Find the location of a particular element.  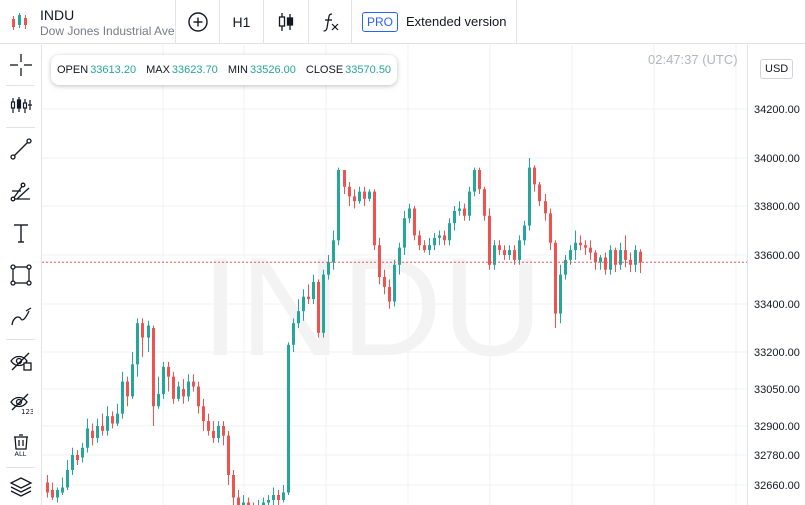

max-label: MAX is located at coordinates (158, 70).